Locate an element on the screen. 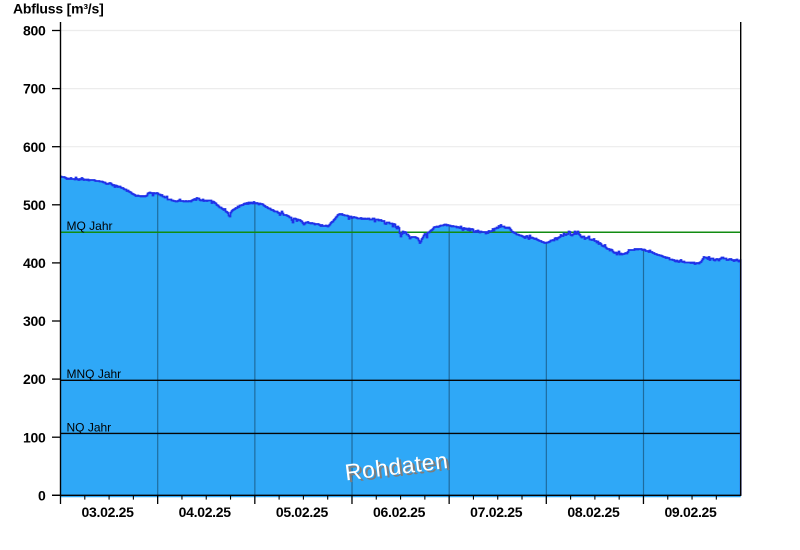 The width and height of the screenshot is (800, 550). svg-text: 100 is located at coordinates (34, 437).